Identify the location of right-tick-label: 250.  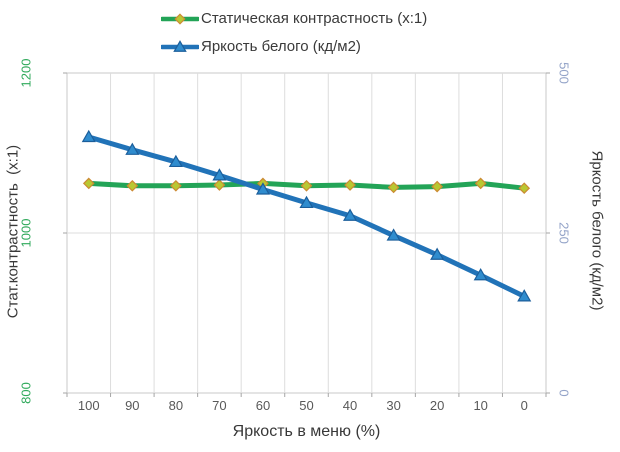
(563, 233).